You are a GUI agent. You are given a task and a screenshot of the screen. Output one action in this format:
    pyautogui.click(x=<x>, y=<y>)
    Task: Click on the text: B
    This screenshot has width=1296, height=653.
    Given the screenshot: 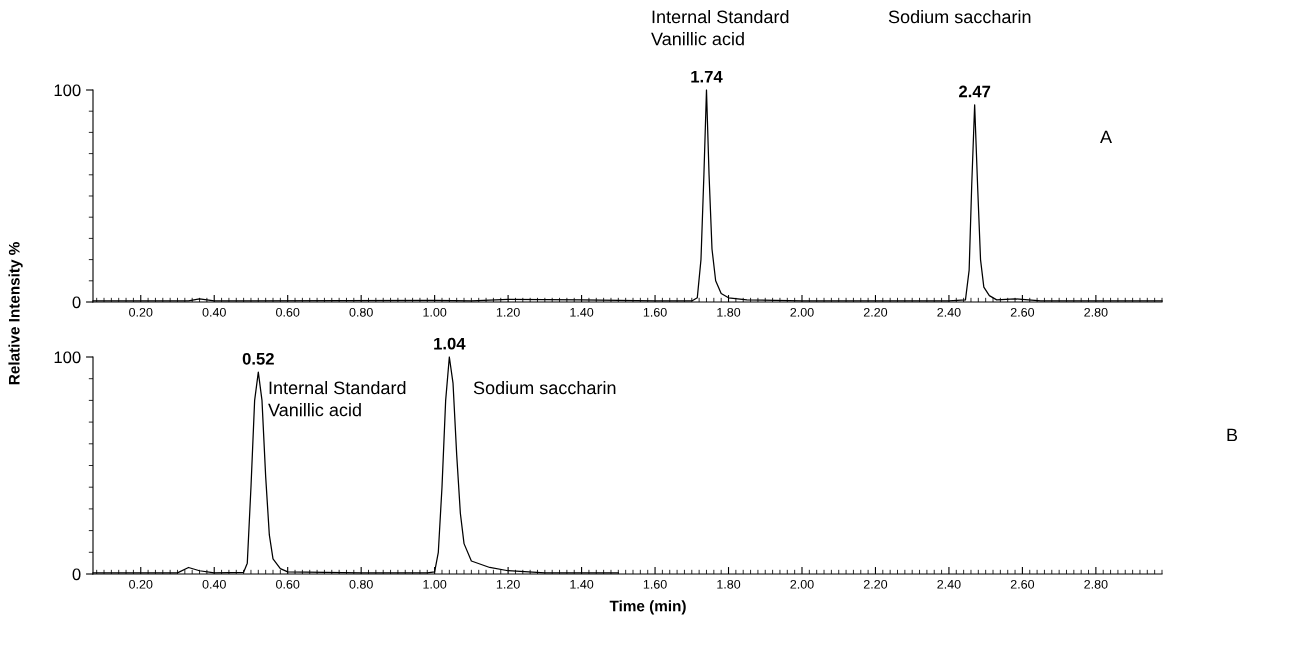 What is the action you would take?
    pyautogui.click(x=1232, y=435)
    